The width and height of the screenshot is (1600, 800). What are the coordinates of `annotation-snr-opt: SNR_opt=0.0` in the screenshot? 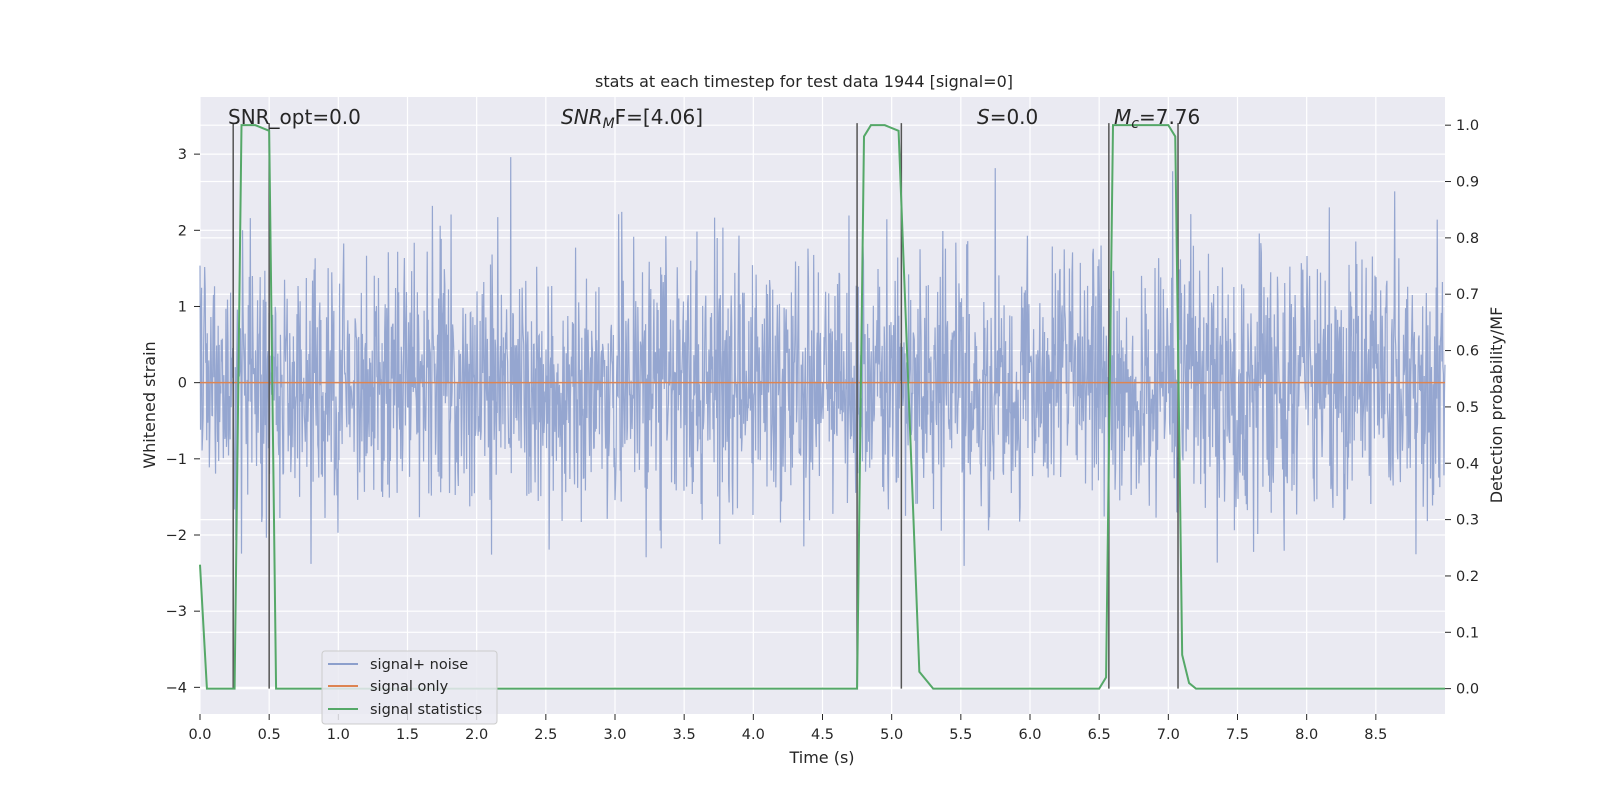 It's located at (294, 117).